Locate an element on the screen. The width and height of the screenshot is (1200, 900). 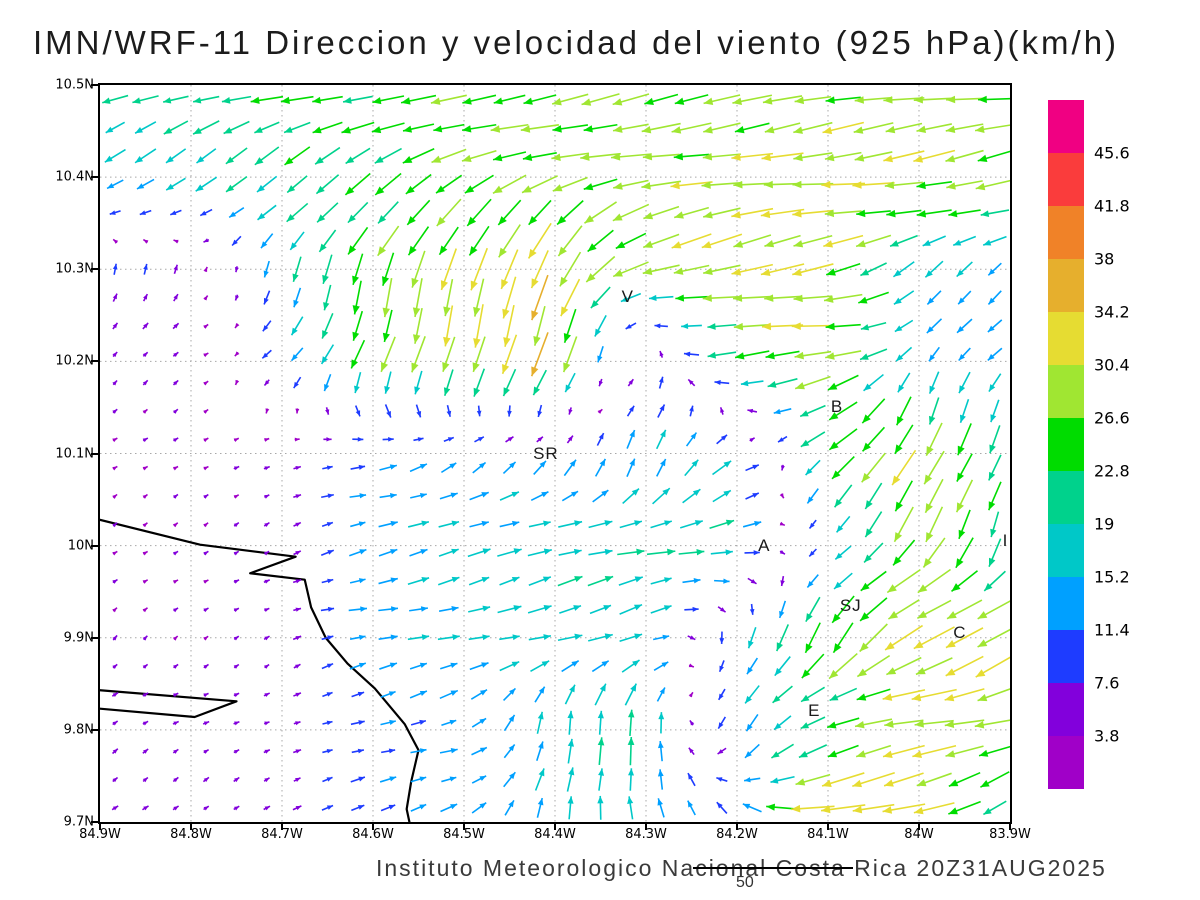
station-label-v: V is located at coordinates (627, 296).